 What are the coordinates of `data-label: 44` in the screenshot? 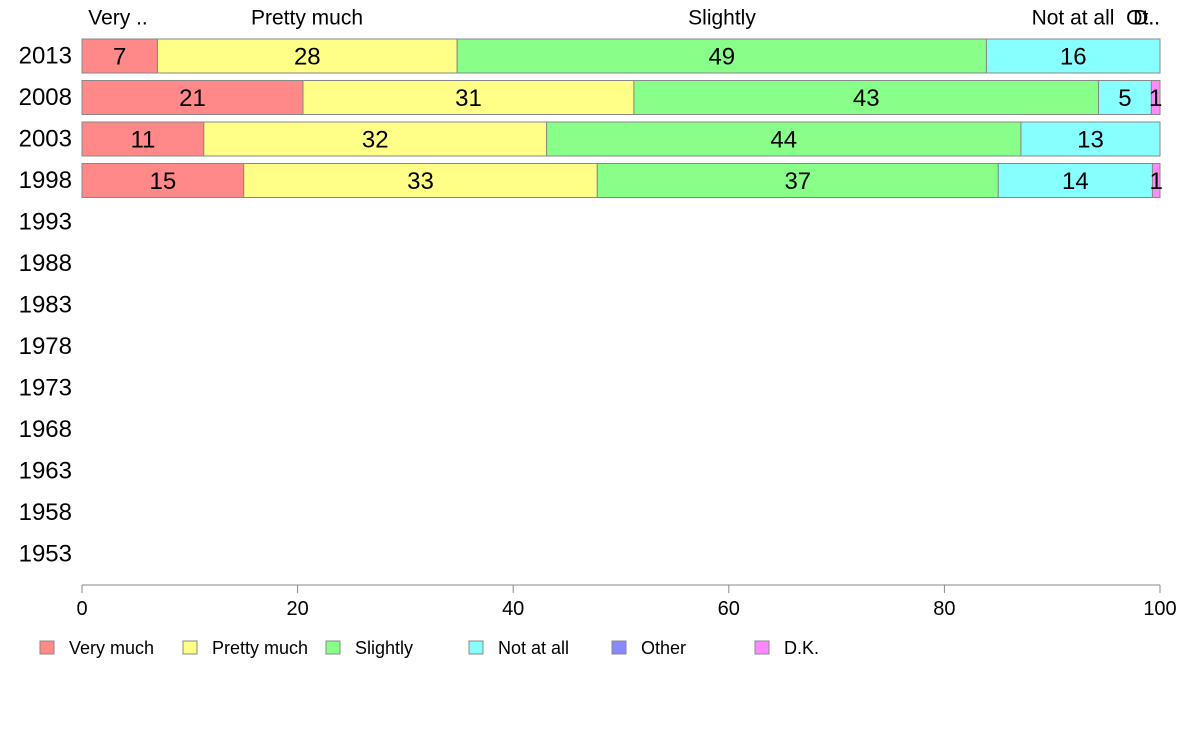 It's located at (783, 140).